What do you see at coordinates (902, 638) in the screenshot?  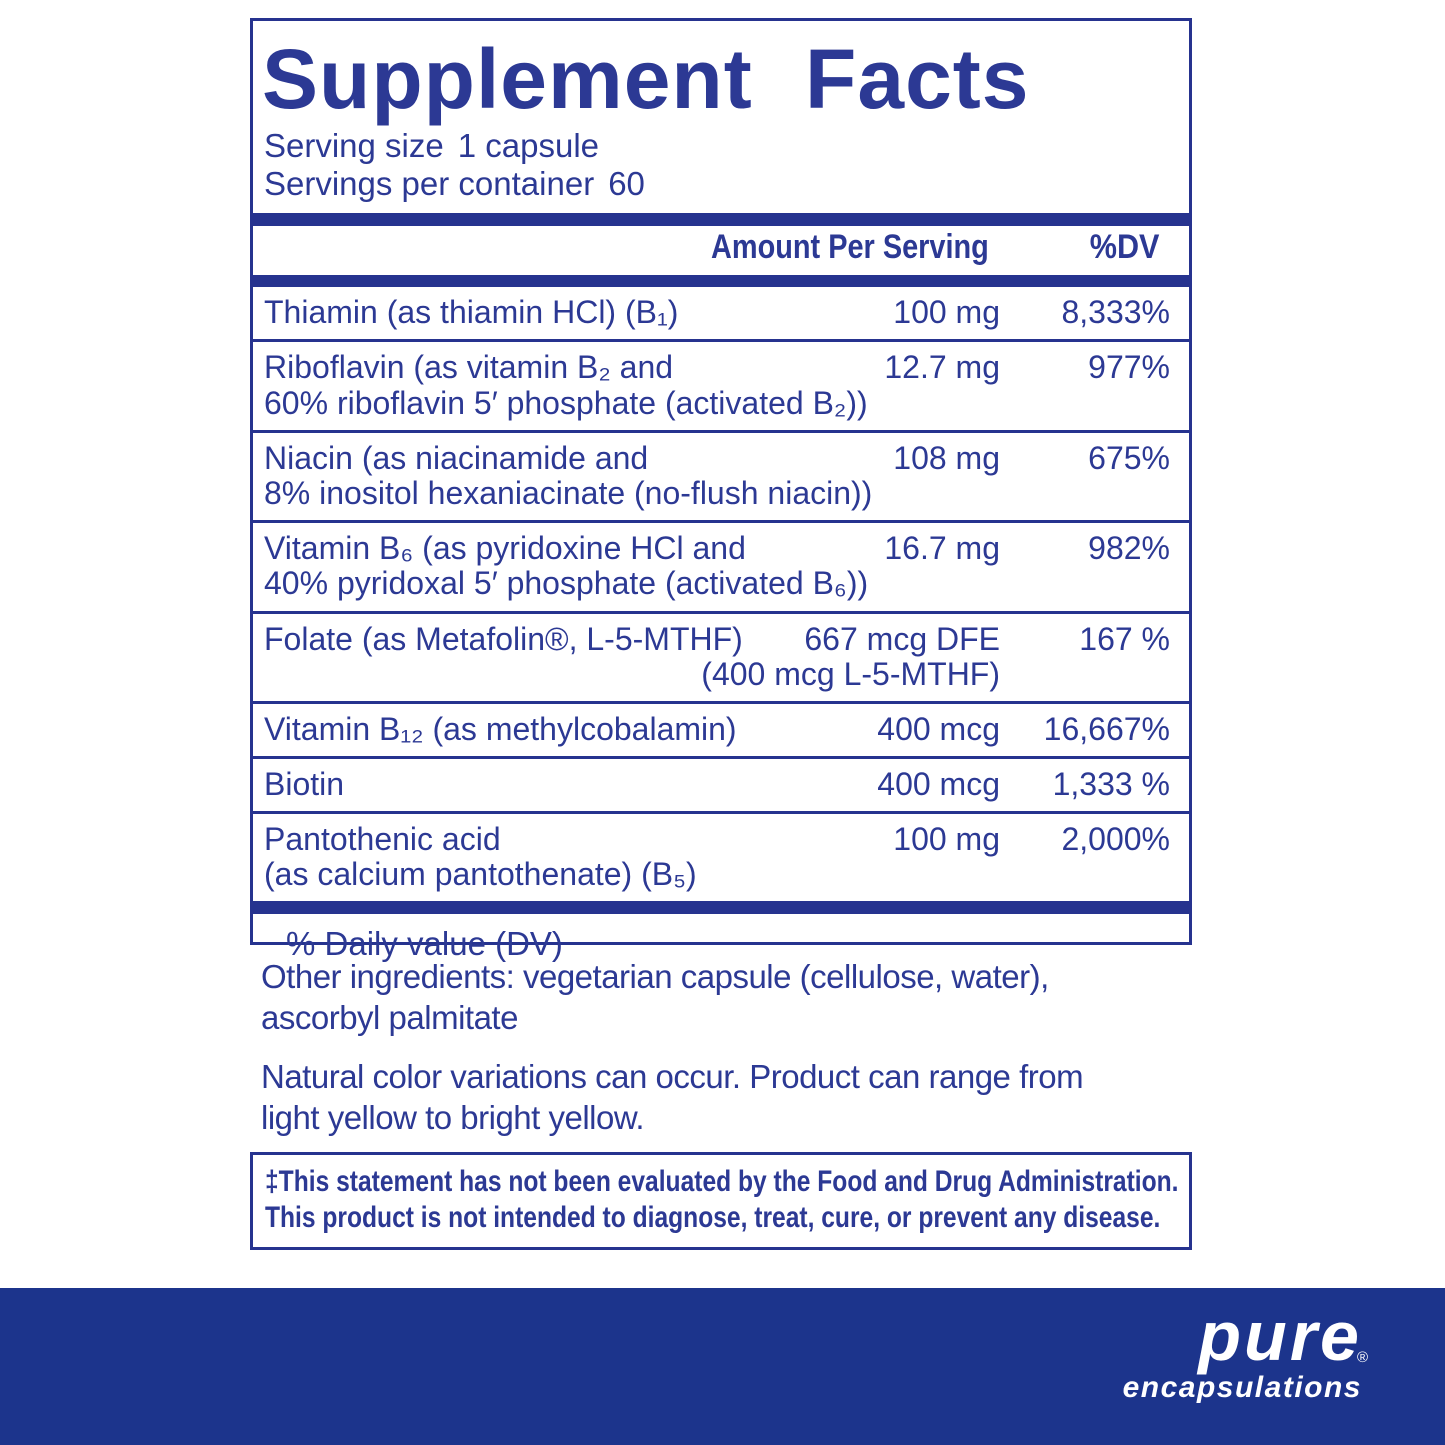 I see `row-amount: 667 mcg DFE` at bounding box center [902, 638].